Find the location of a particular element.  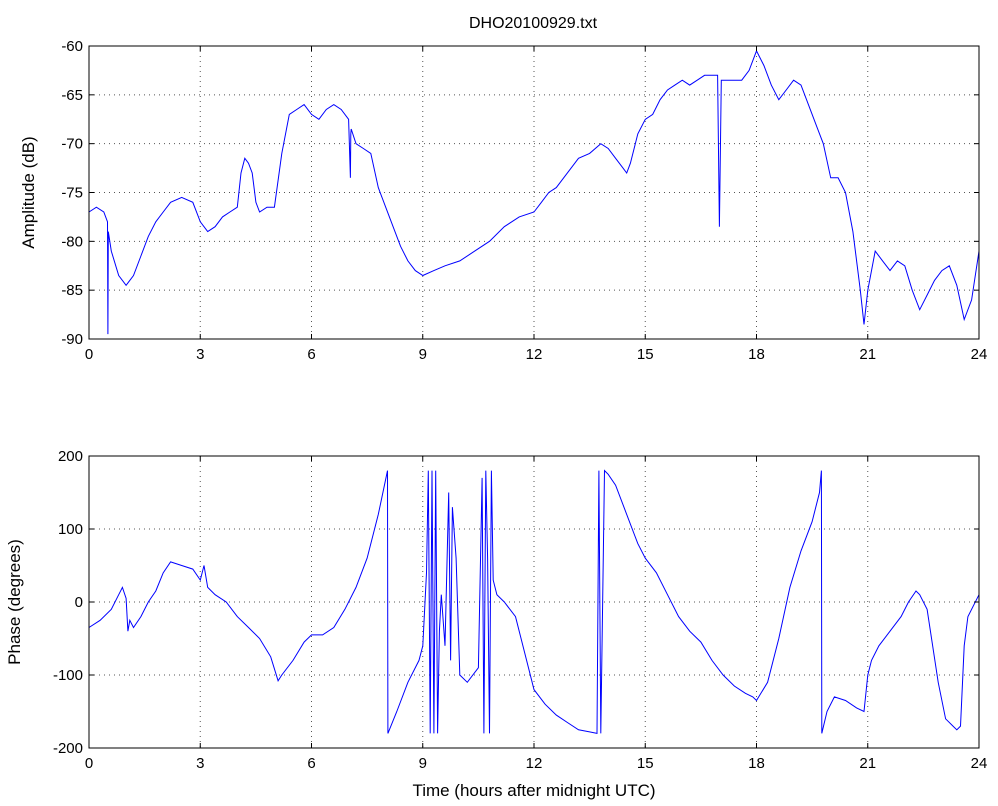

phase-x-axis-title: Time (hours after midnight UTC) is located at coordinates (533, 790).